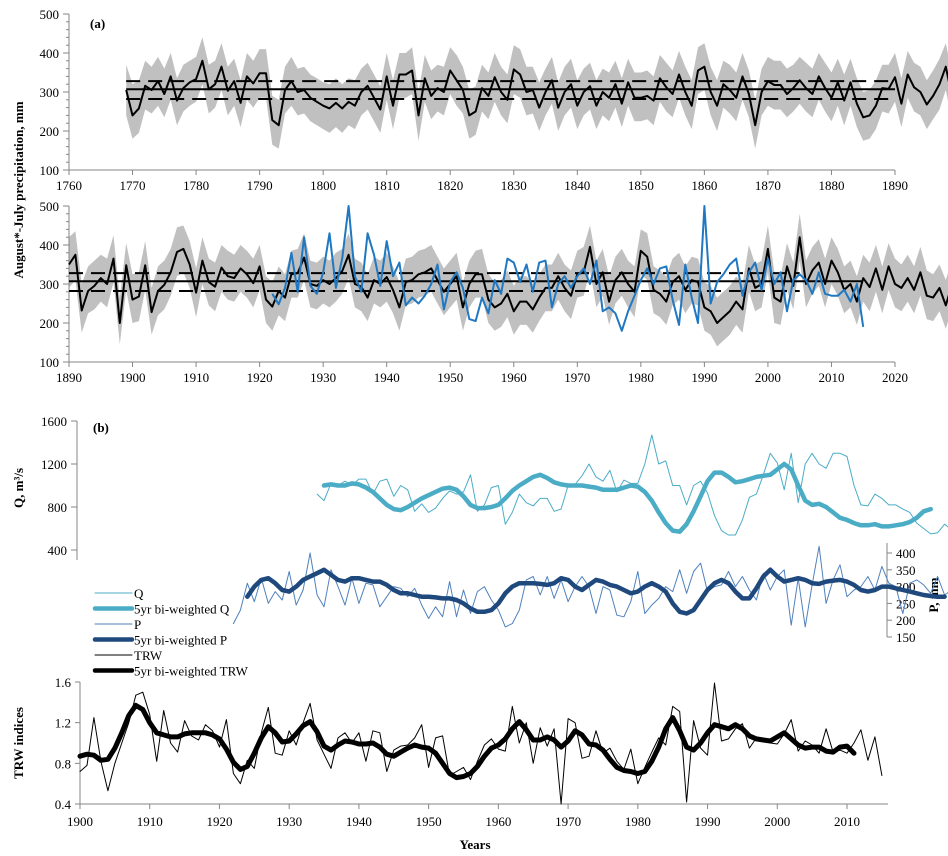 Image resolution: width=948 pixels, height=856 pixels. I want to click on legend-item: TRW, so click(128, 655).